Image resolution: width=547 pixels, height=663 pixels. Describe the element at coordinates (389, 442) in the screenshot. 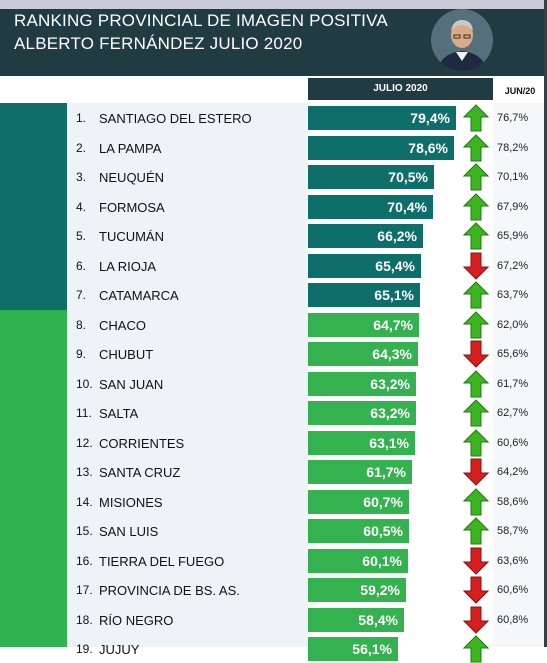

I see `value-label: 63,1%` at that location.